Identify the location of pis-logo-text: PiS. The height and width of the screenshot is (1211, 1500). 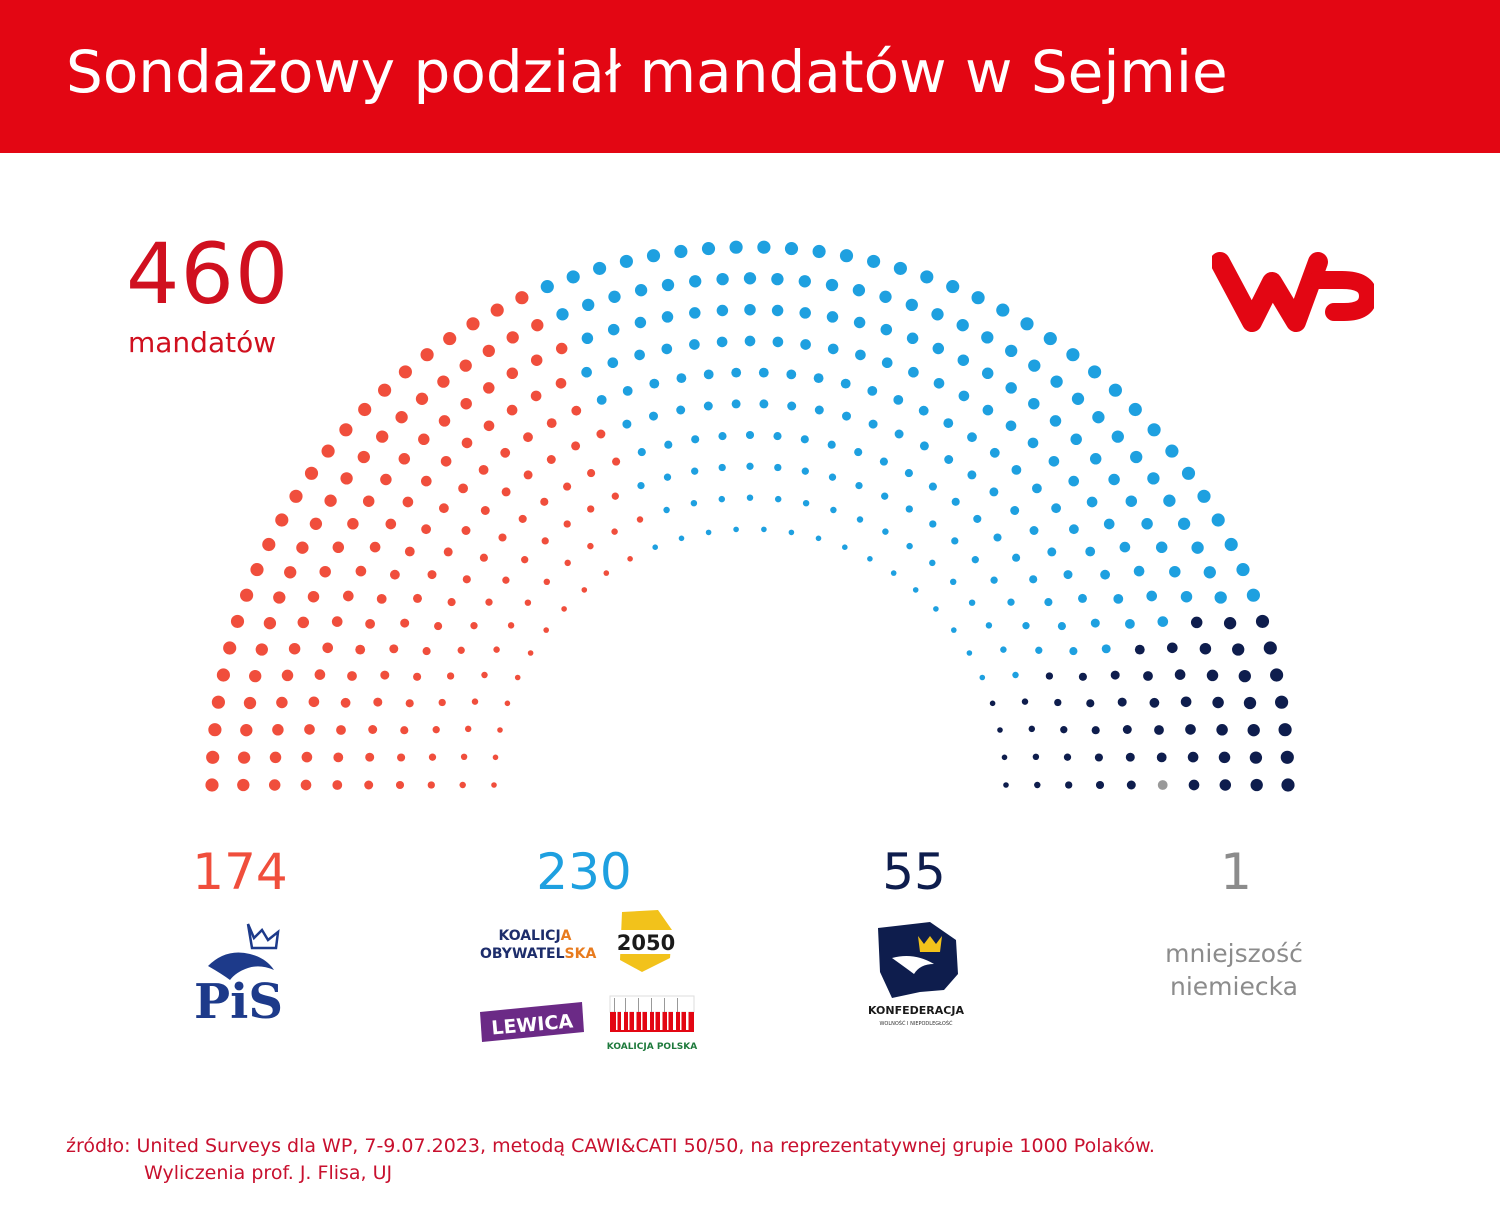
(238, 1001).